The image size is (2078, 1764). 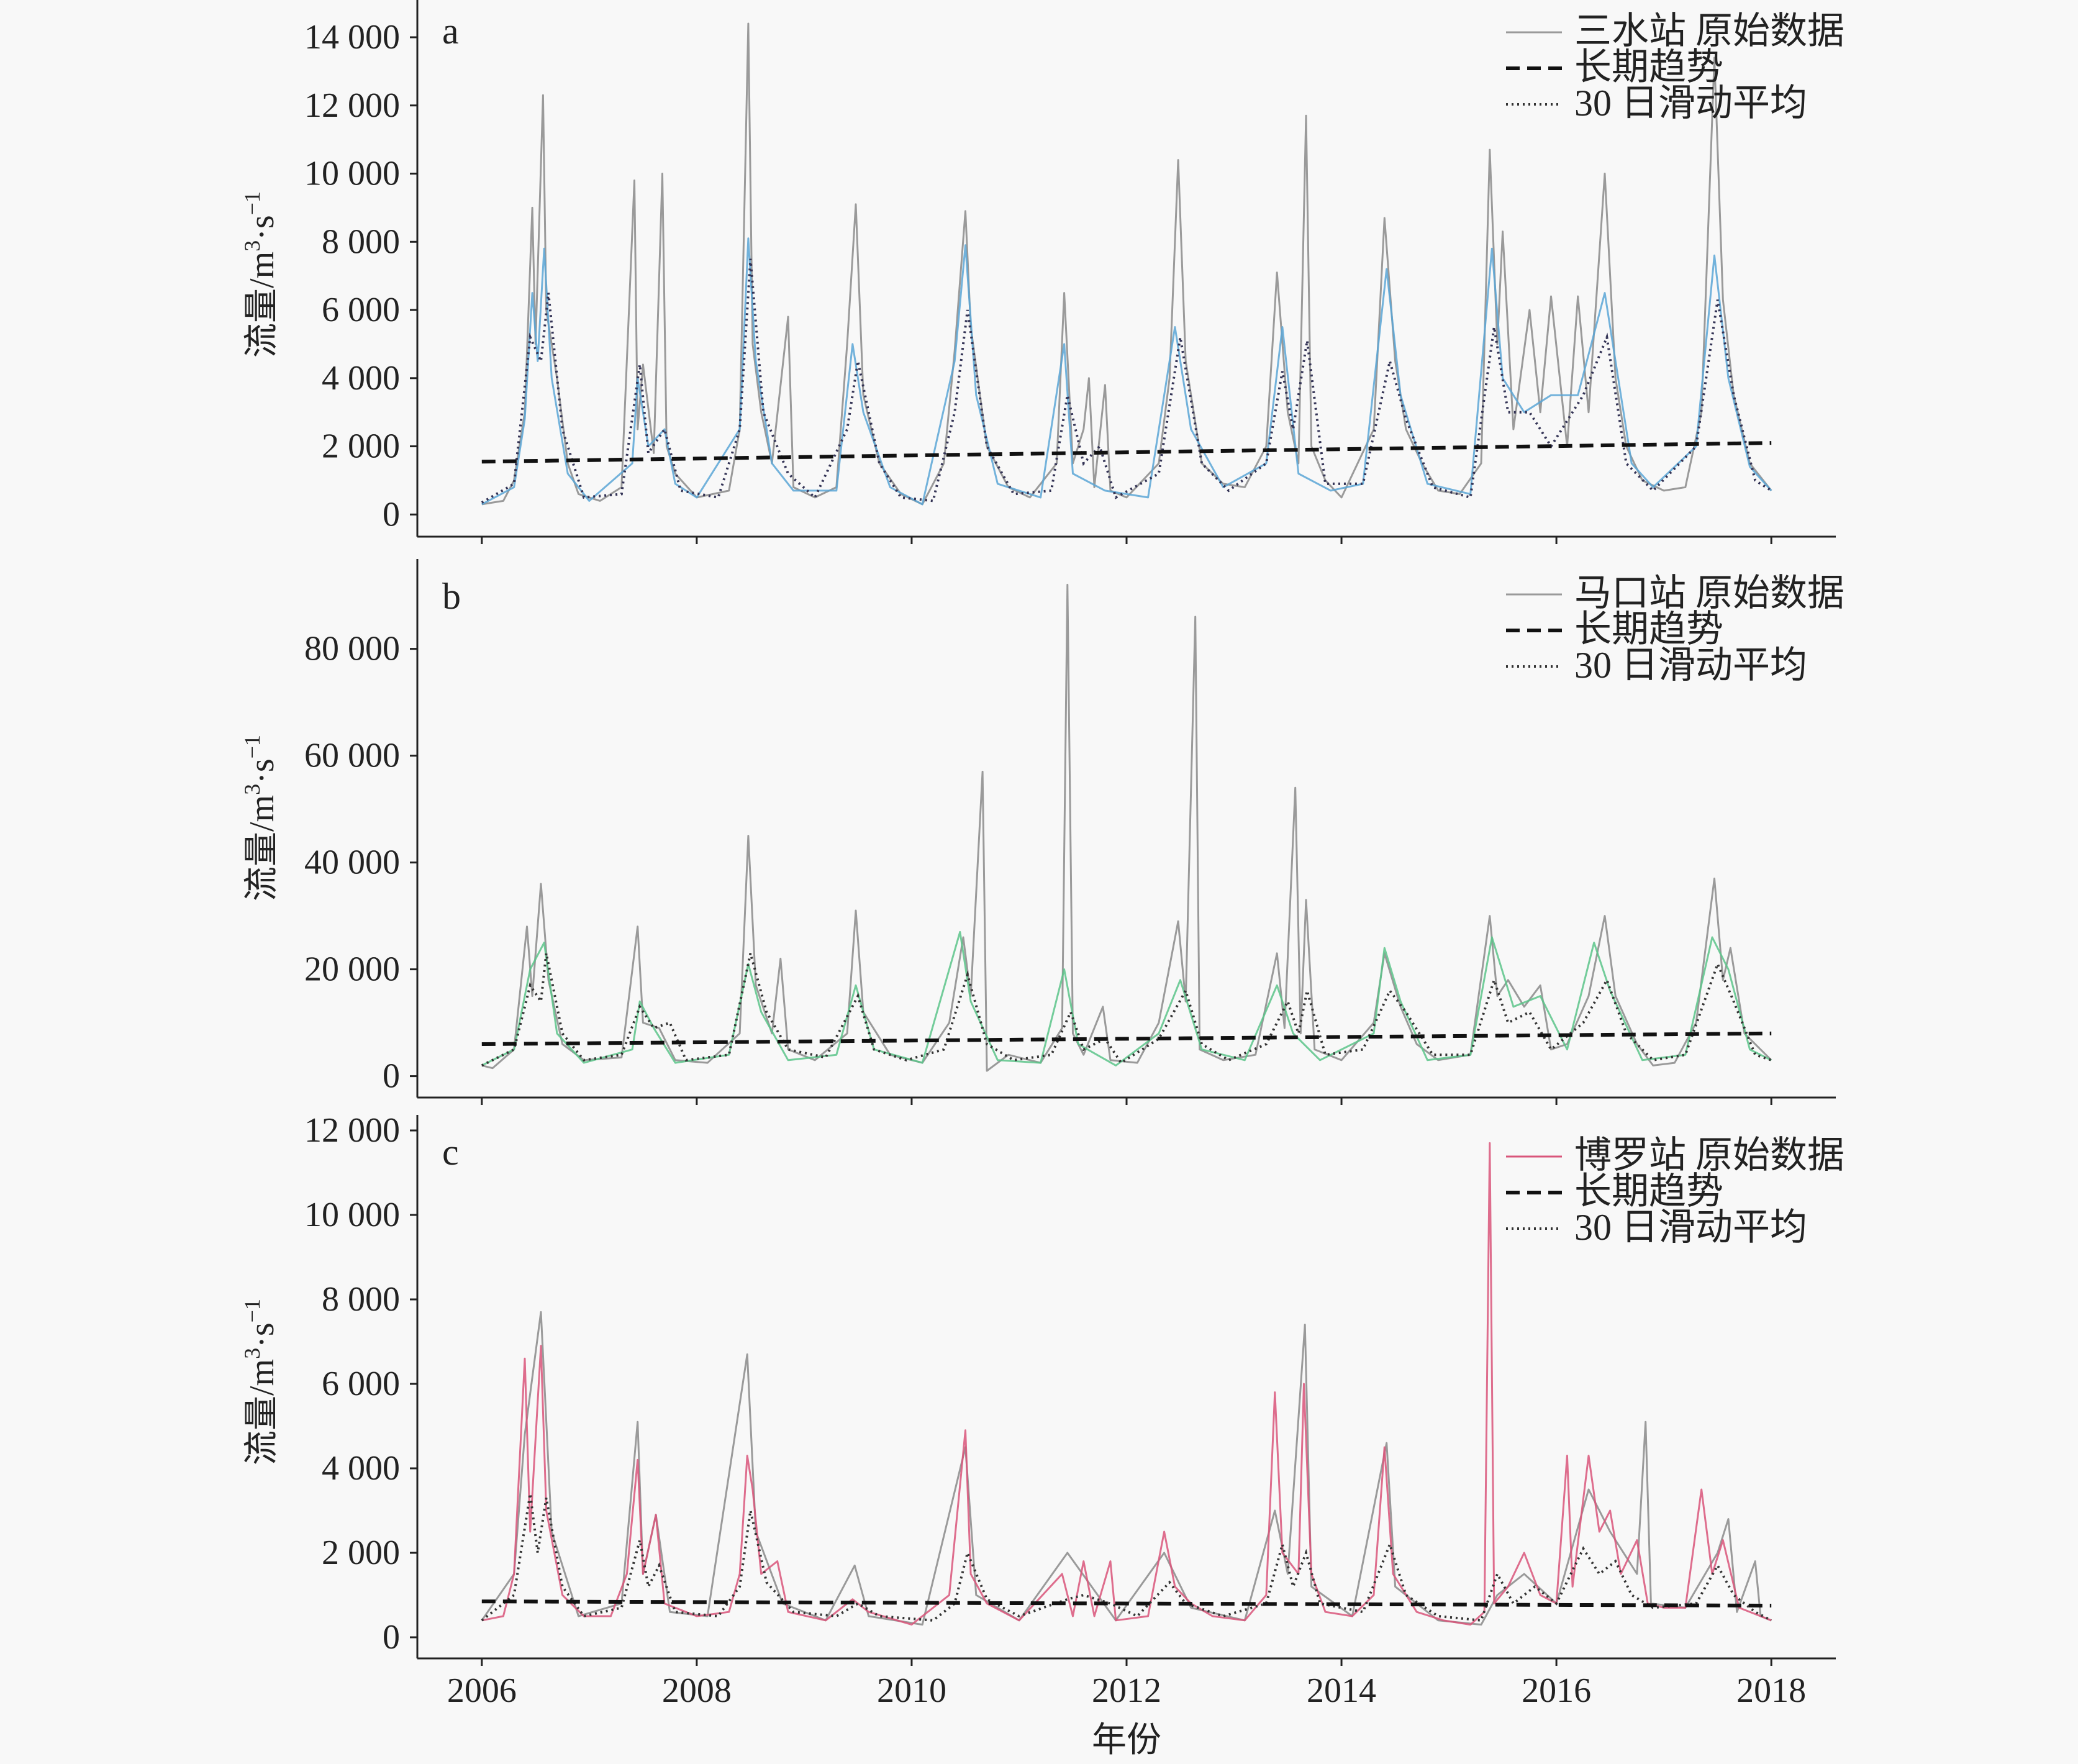 What do you see at coordinates (1709, 593) in the screenshot?
I see `legend-label: 马口站 原始数据` at bounding box center [1709, 593].